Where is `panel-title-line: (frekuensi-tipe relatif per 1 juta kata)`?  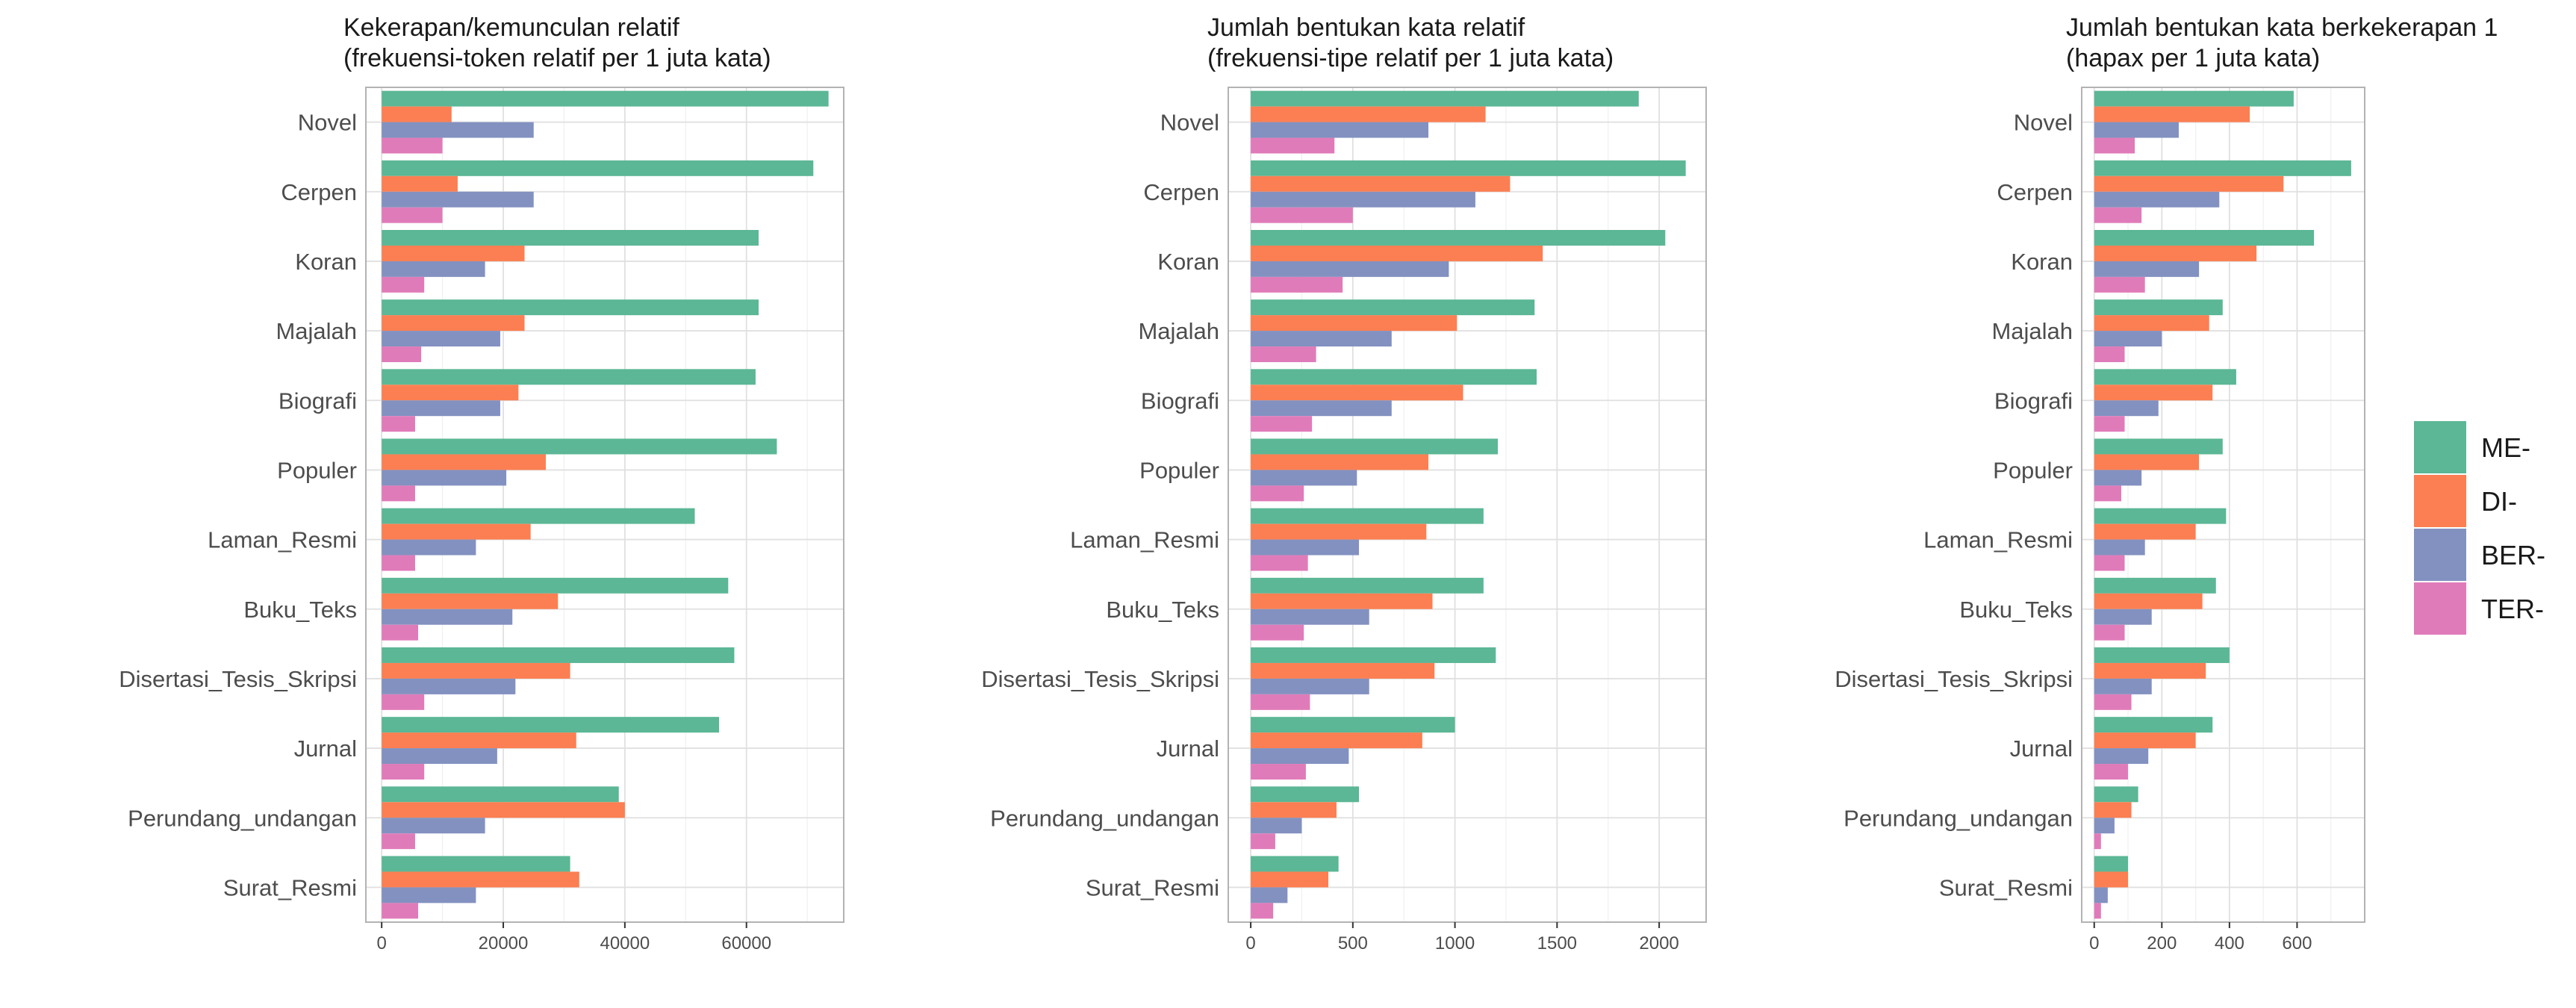
panel-title-line: (frekuensi-tipe relatif per 1 juta kata) is located at coordinates (1410, 58).